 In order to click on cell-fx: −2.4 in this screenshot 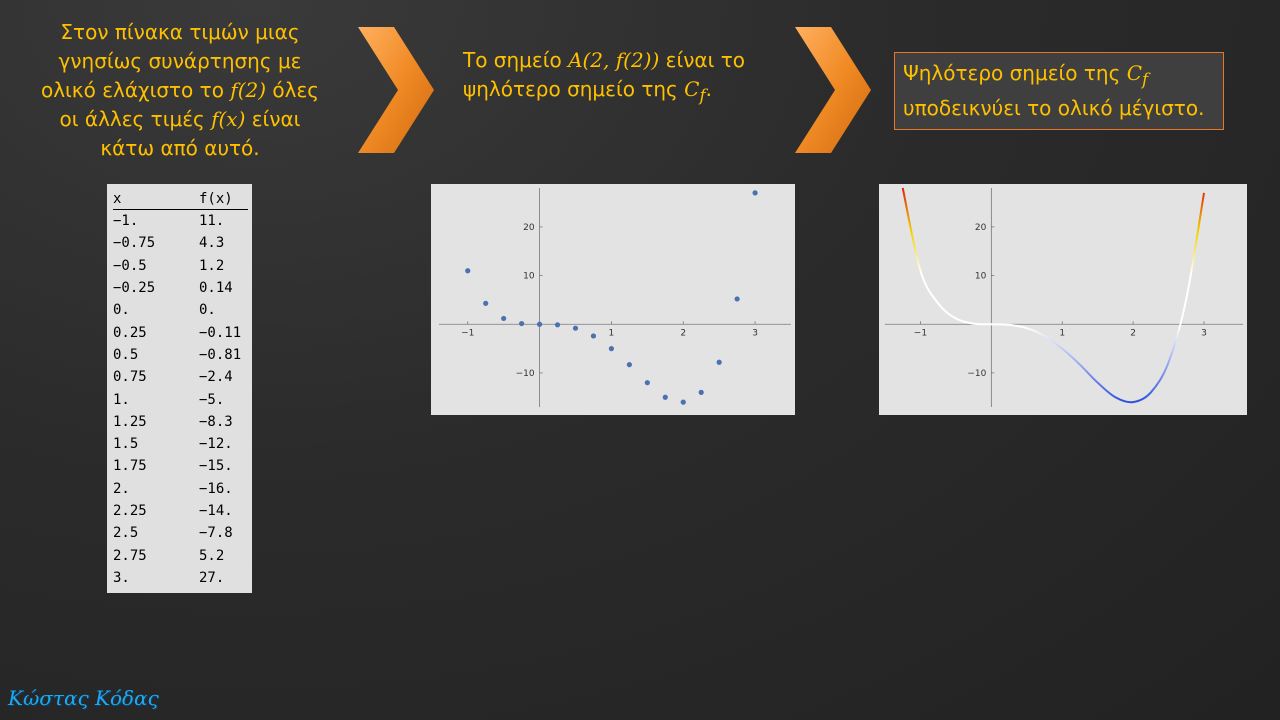, I will do `click(216, 377)`.